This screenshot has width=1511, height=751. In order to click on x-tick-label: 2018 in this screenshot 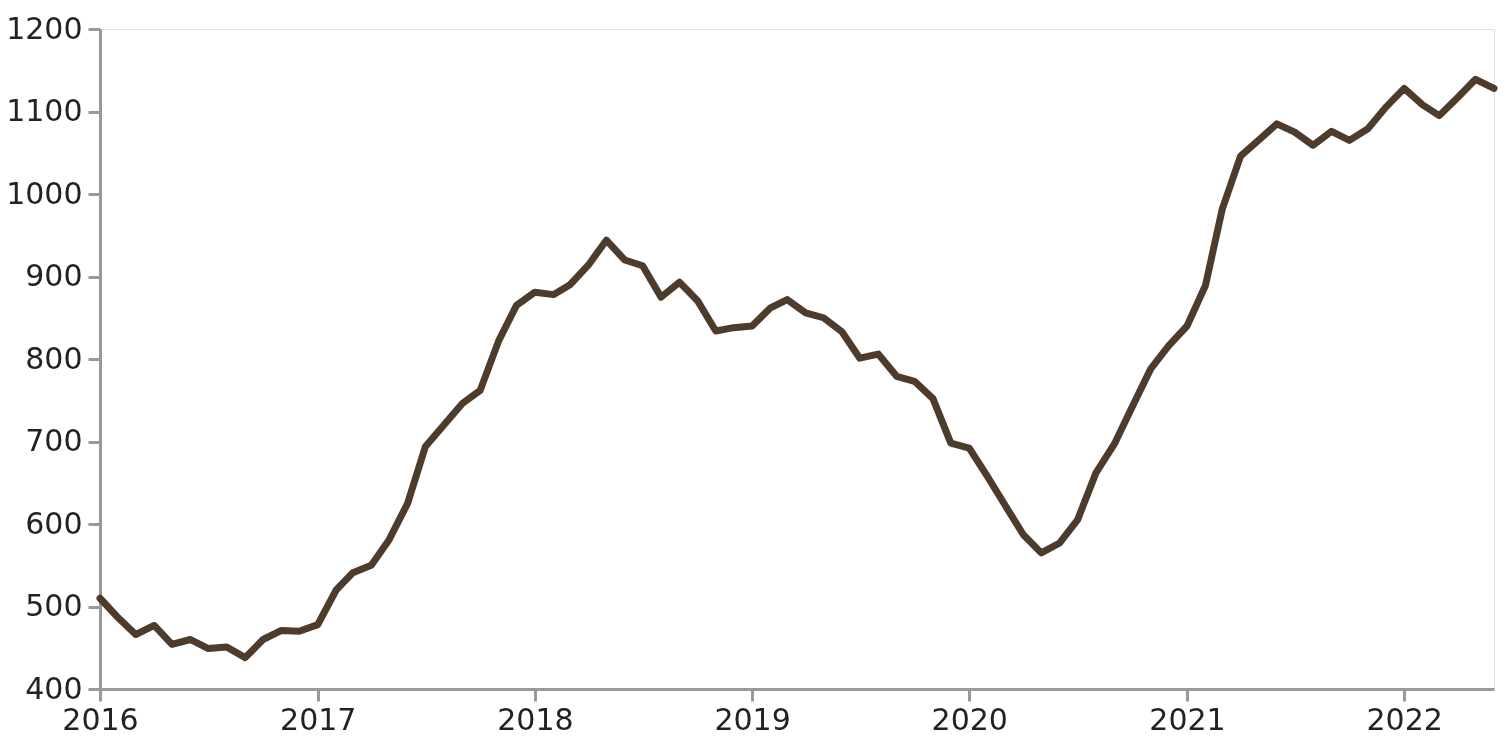, I will do `click(535, 719)`.